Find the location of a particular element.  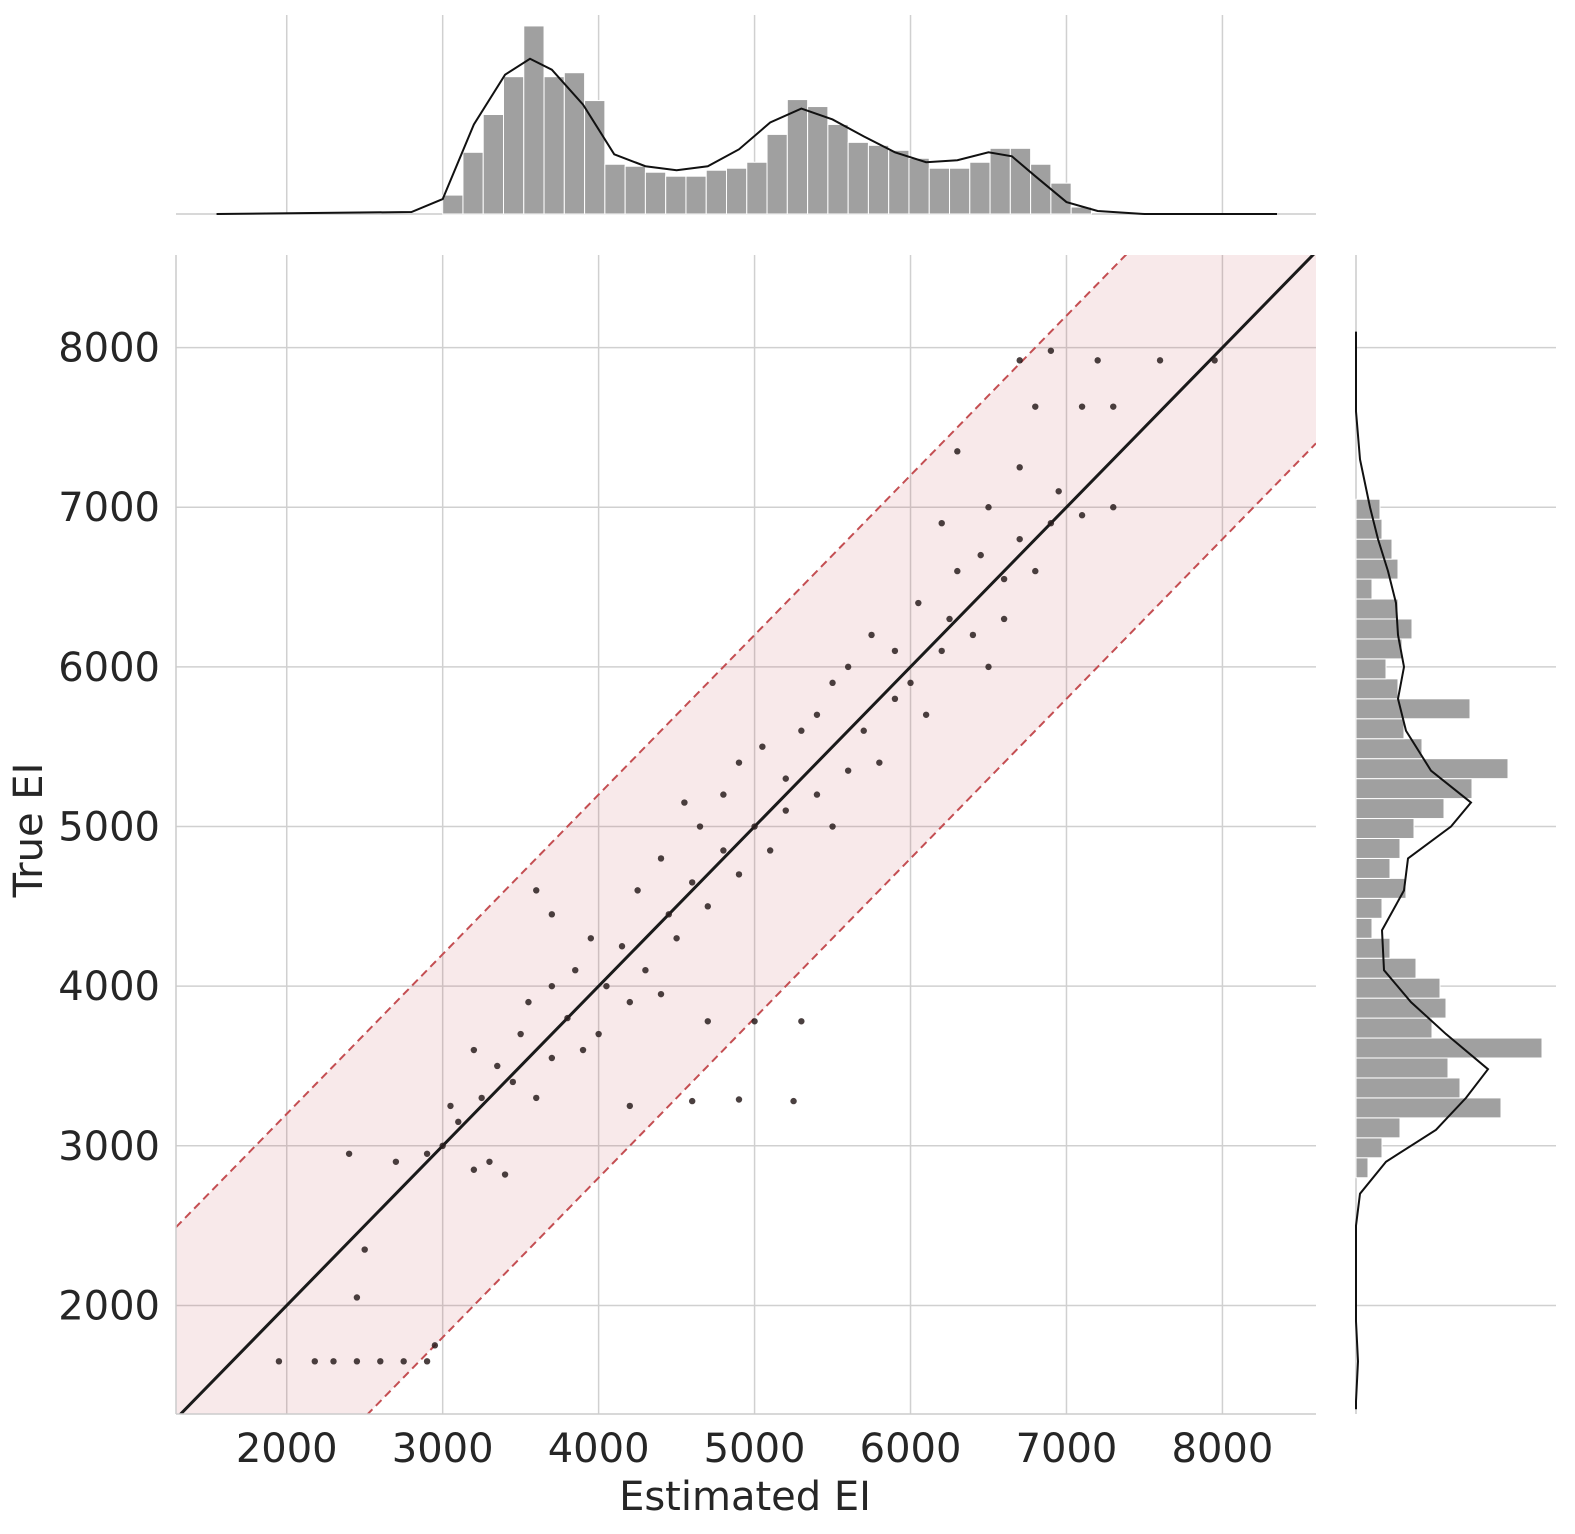

x-tick-label: 4000 is located at coordinates (599, 1449).